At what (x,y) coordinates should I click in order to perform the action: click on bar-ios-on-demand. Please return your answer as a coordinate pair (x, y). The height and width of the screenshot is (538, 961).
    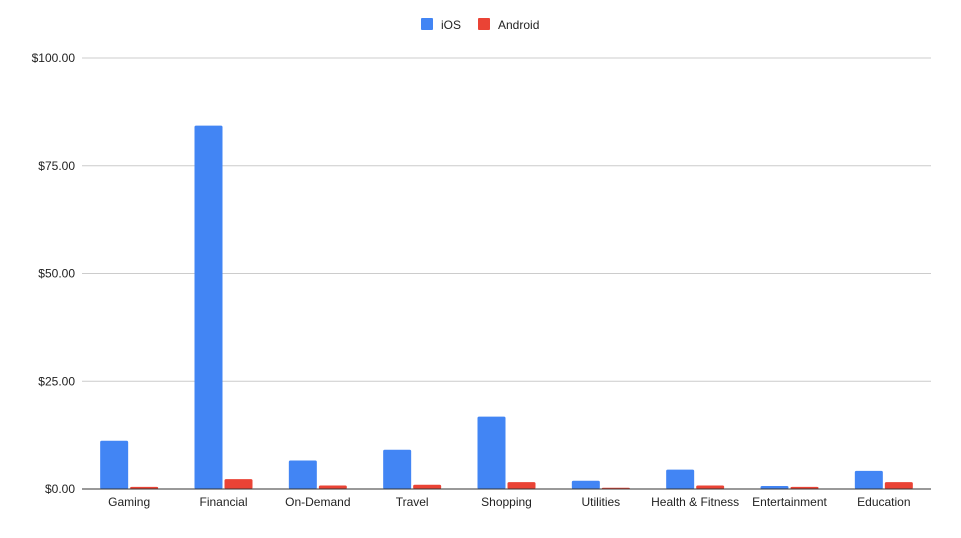
    Looking at the image, I should click on (302, 474).